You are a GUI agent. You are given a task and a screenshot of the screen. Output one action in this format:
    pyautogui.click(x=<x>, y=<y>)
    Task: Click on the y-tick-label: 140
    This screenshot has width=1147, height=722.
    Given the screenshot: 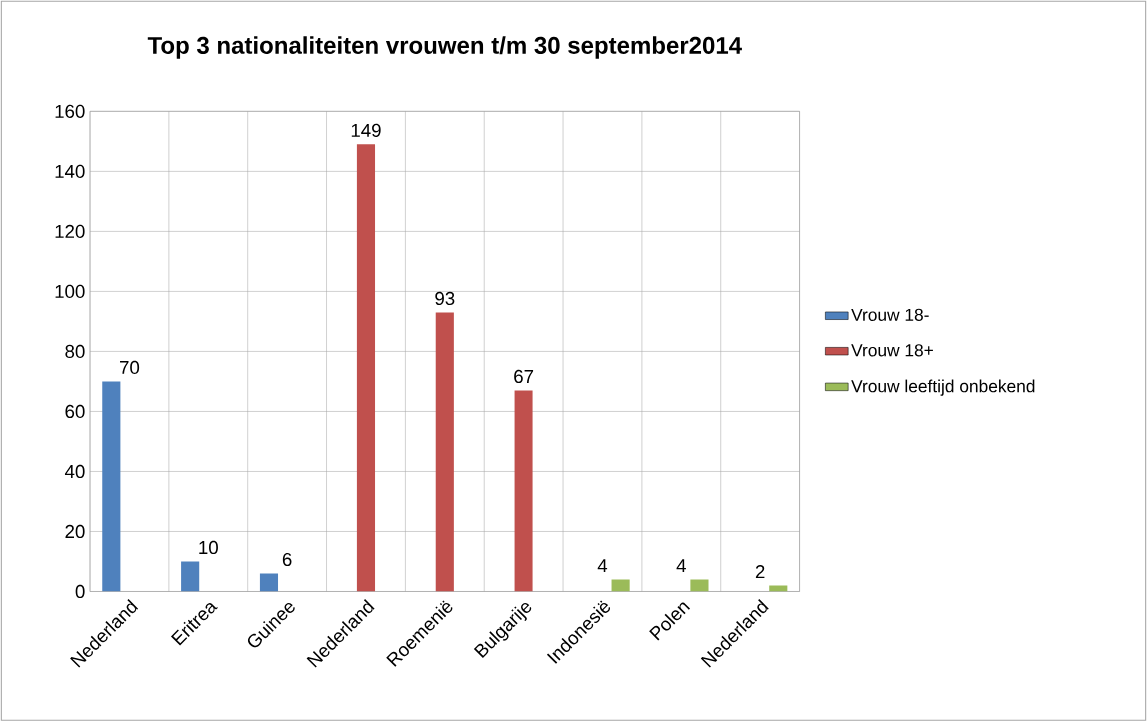 What is the action you would take?
    pyautogui.click(x=70, y=171)
    